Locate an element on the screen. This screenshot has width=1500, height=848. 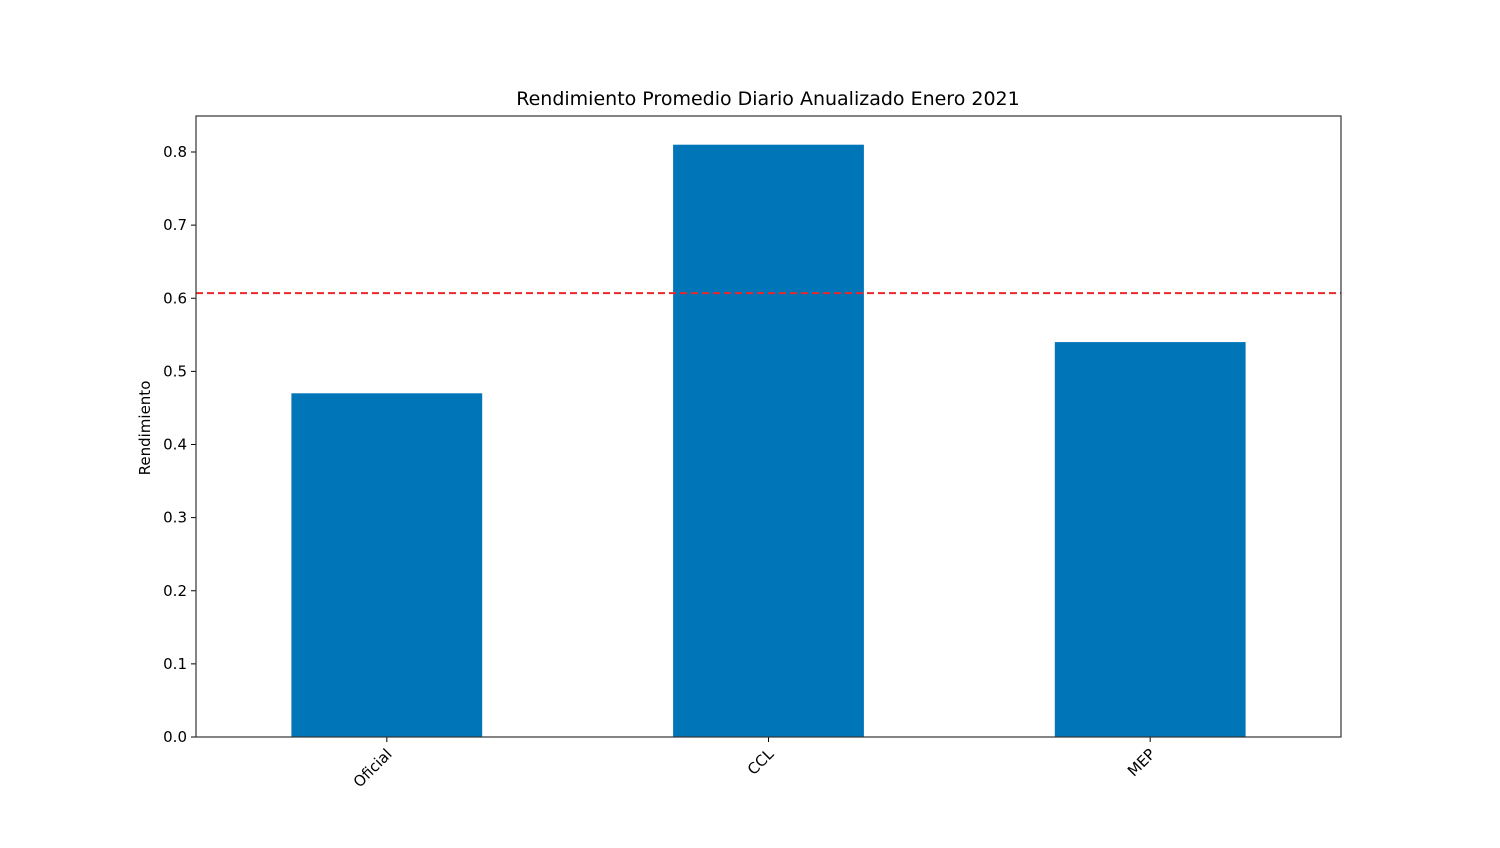
bar-ccl is located at coordinates (768, 440).